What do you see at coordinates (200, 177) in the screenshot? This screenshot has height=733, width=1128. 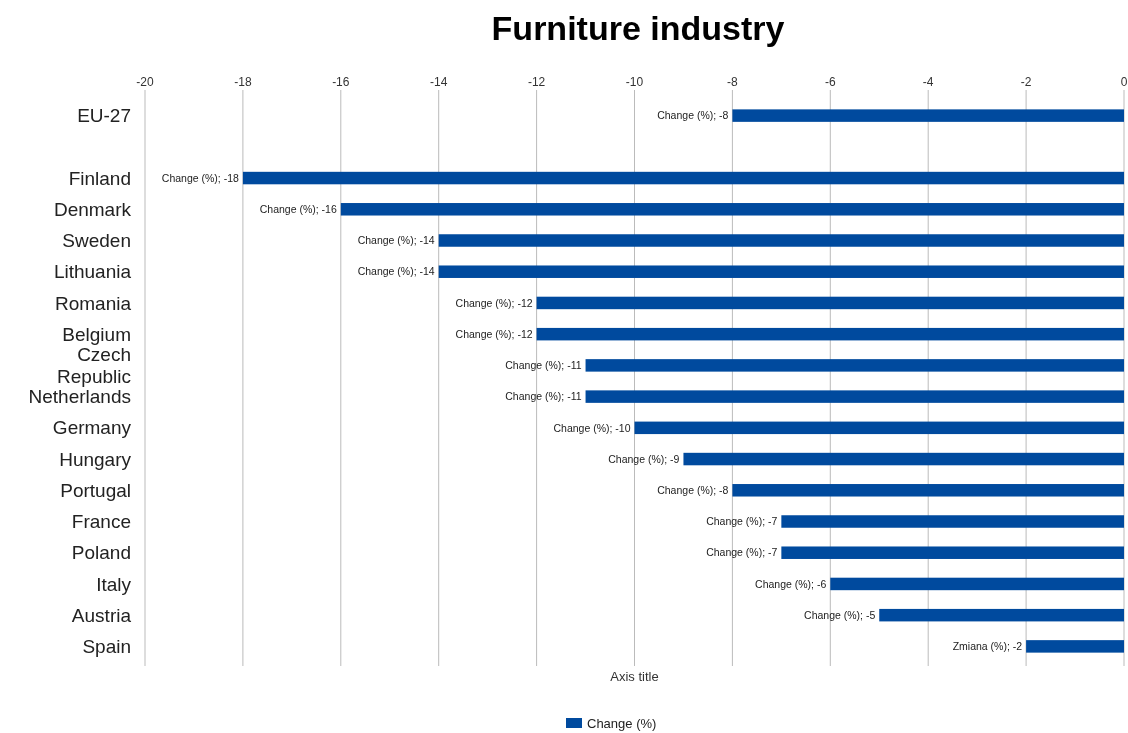 I see `data-label: Change (%); -18` at bounding box center [200, 177].